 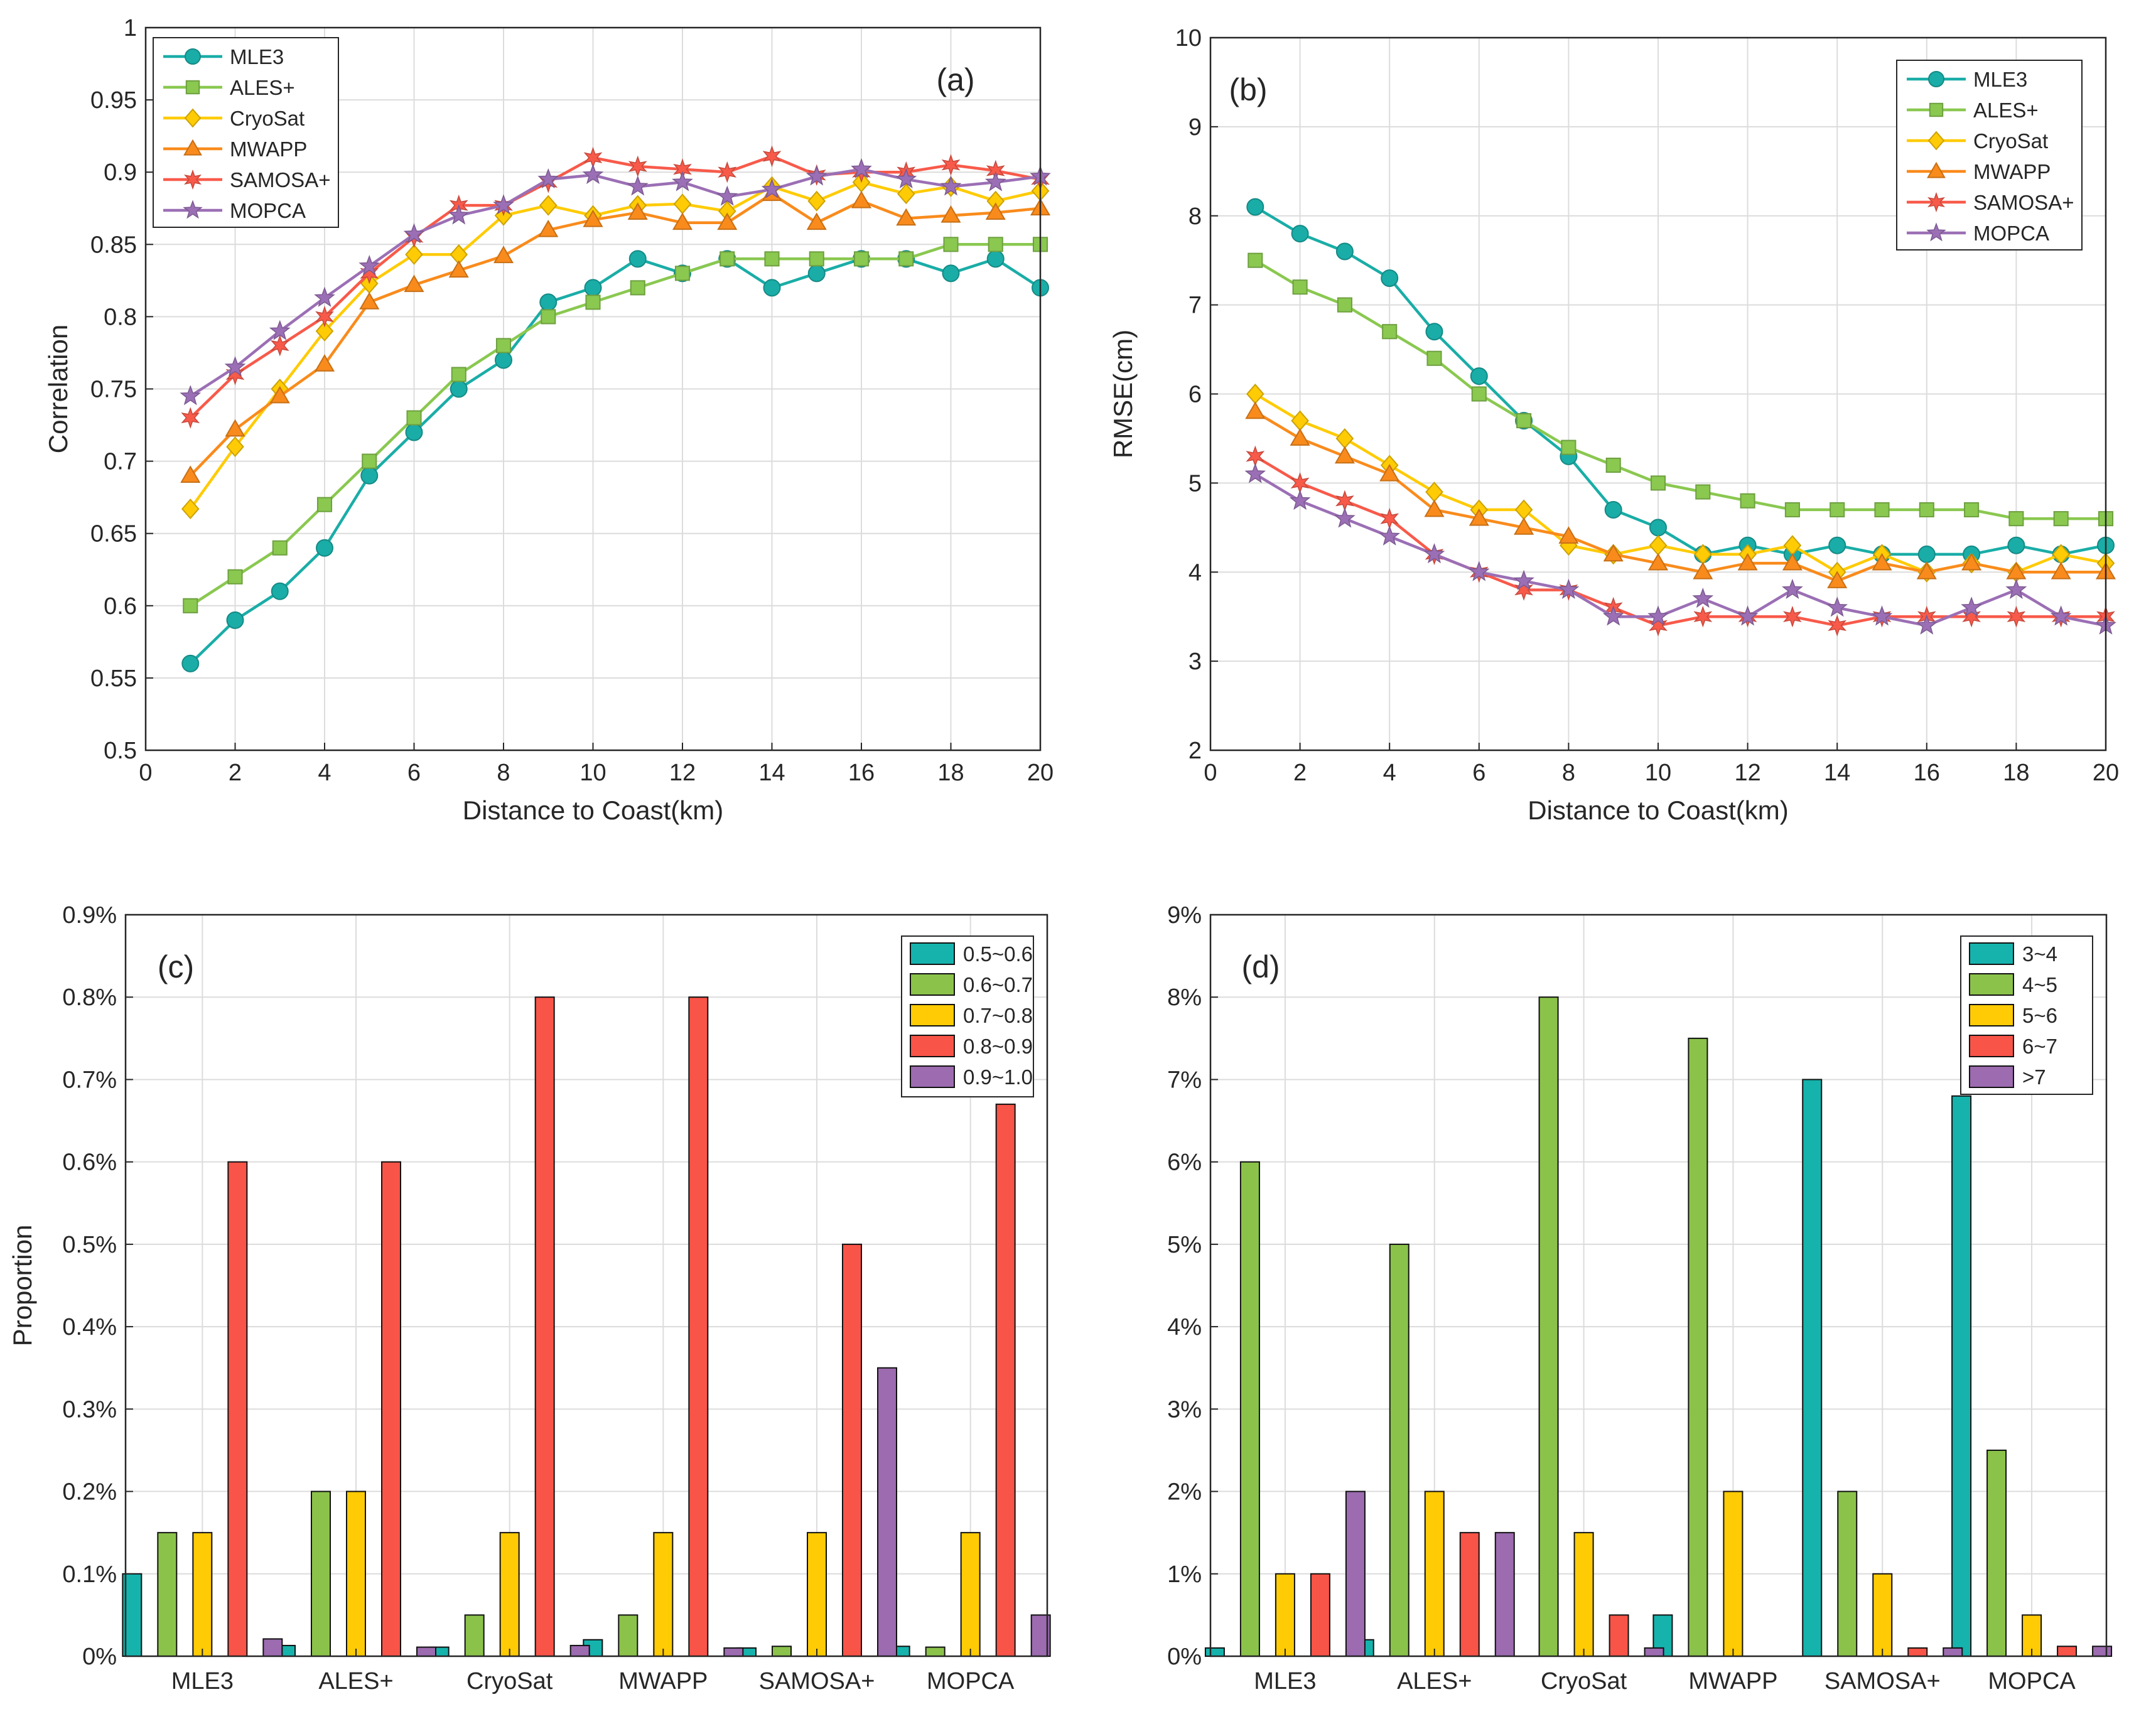 What do you see at coordinates (955, 79) in the screenshot?
I see `panel-label: (a)` at bounding box center [955, 79].